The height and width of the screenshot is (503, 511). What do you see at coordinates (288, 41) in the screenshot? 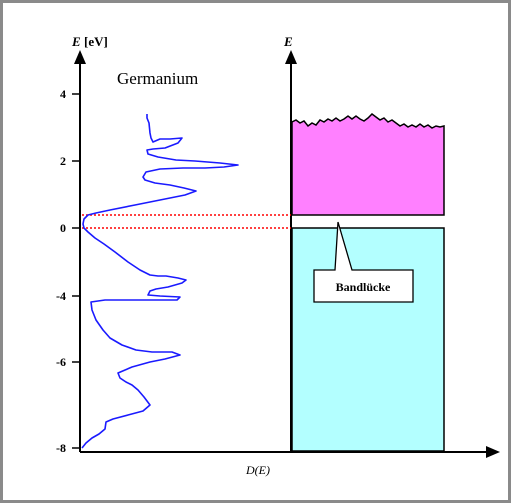
I see `right-axis-symbol: E` at bounding box center [288, 41].